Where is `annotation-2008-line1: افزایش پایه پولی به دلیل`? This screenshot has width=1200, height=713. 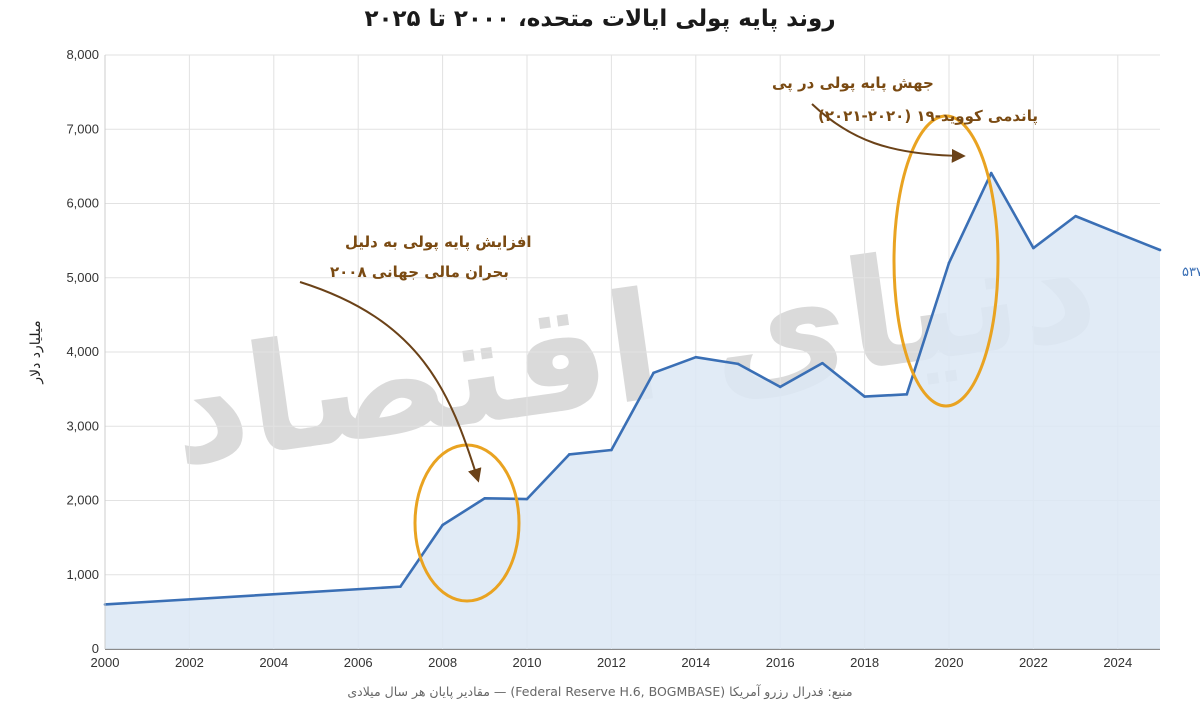 annotation-2008-line1: افزایش پایه پولی به دلیل is located at coordinates (438, 242).